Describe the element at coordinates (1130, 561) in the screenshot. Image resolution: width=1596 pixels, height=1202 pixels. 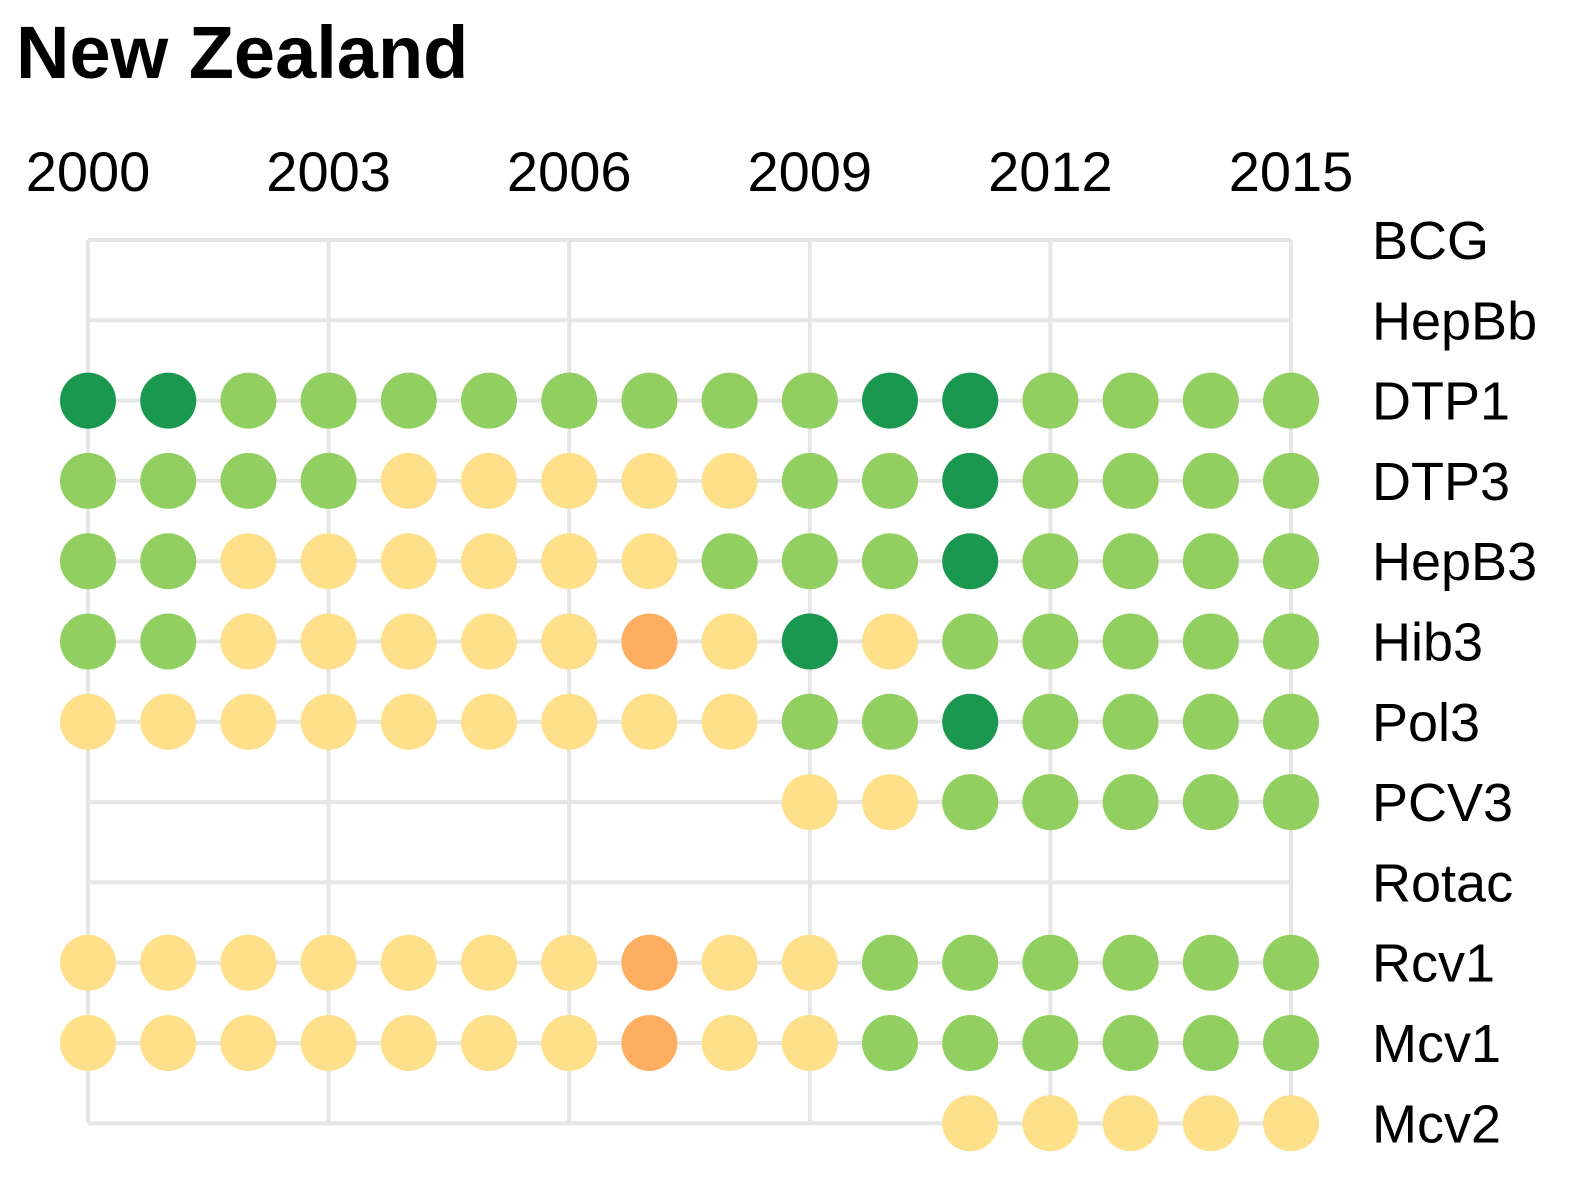
I see `dot-hepb3-2013` at that location.